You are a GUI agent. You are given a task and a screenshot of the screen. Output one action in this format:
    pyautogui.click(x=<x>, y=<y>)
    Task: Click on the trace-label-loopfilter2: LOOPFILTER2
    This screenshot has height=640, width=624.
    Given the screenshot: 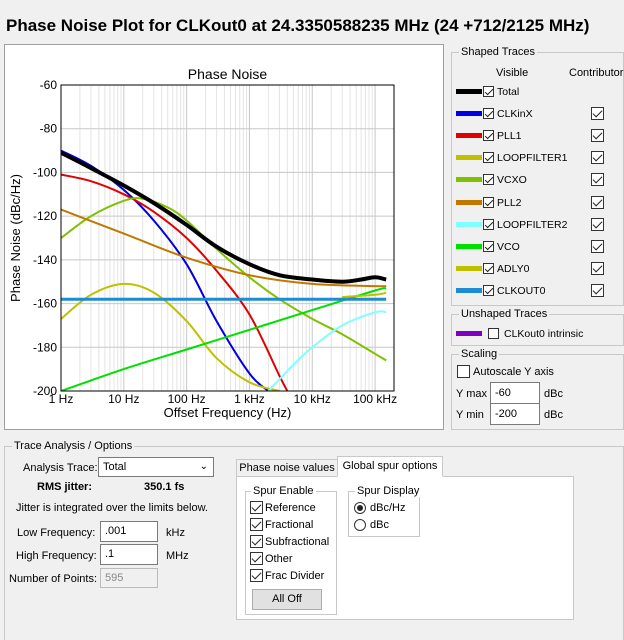 What is the action you would take?
    pyautogui.click(x=532, y=225)
    